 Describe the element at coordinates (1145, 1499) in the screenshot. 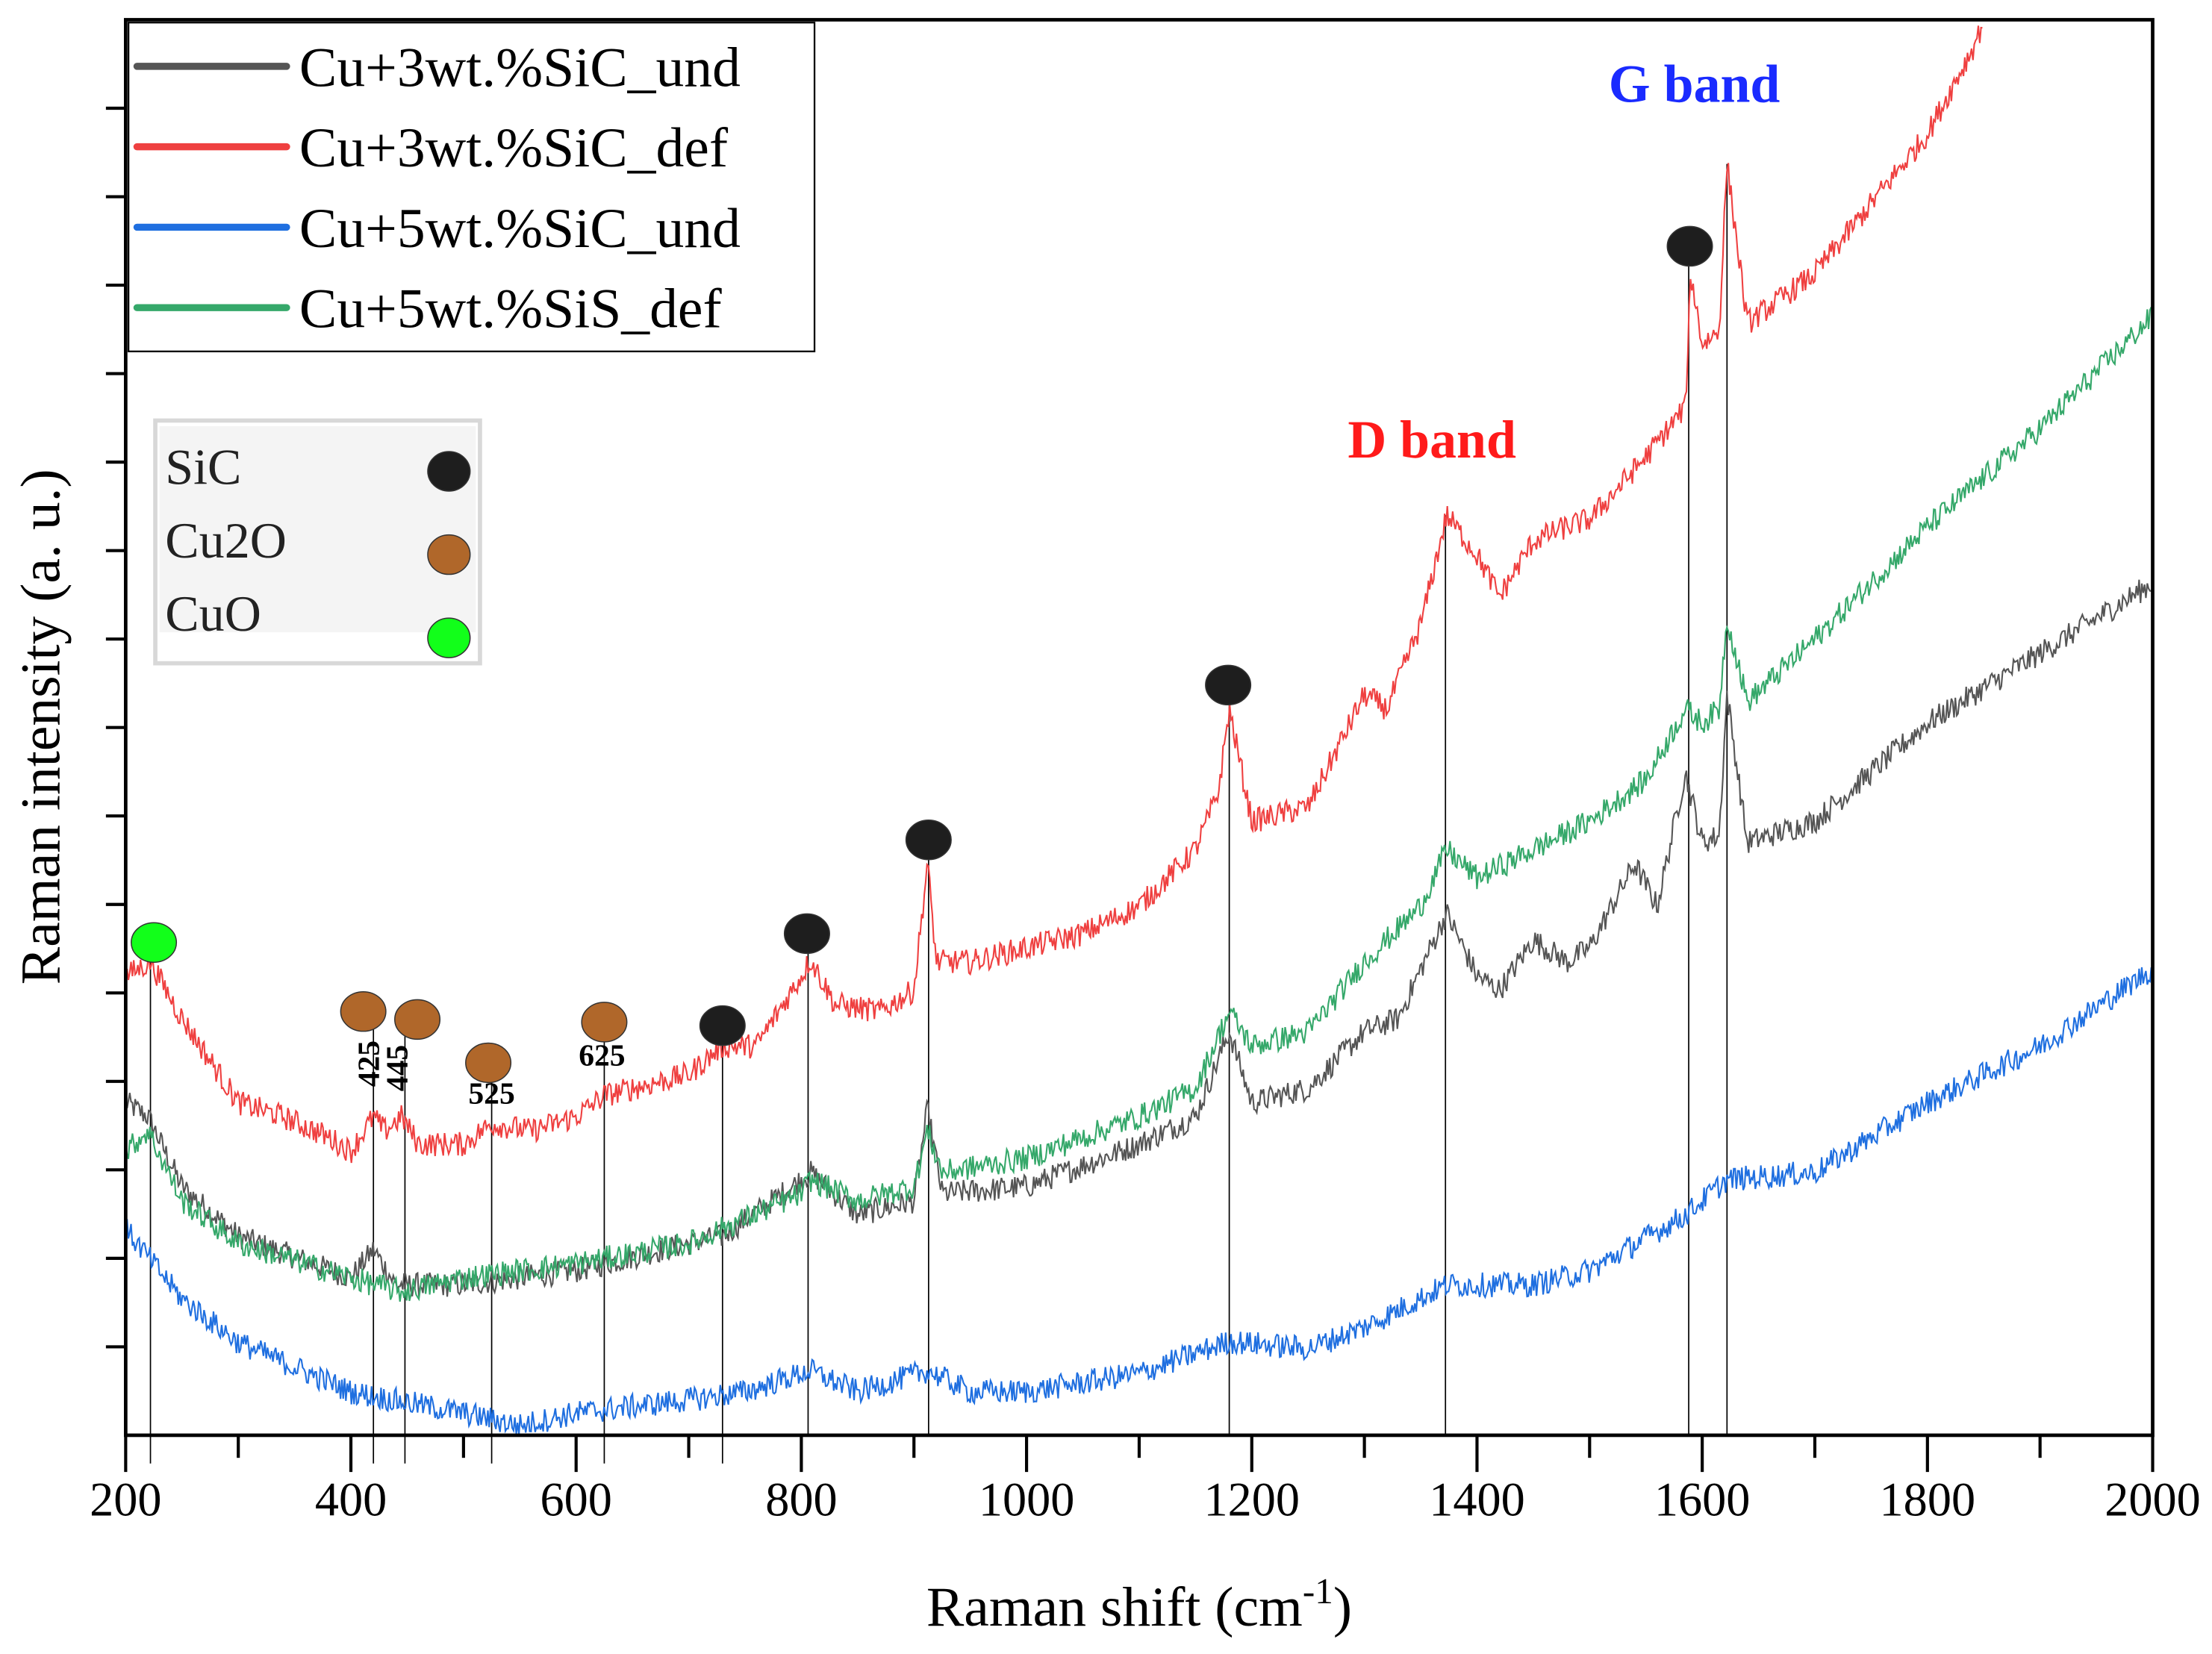

I see `x-tick-labels: 200 400 600 800 1000 1200 1400 1600 1800 2000` at that location.